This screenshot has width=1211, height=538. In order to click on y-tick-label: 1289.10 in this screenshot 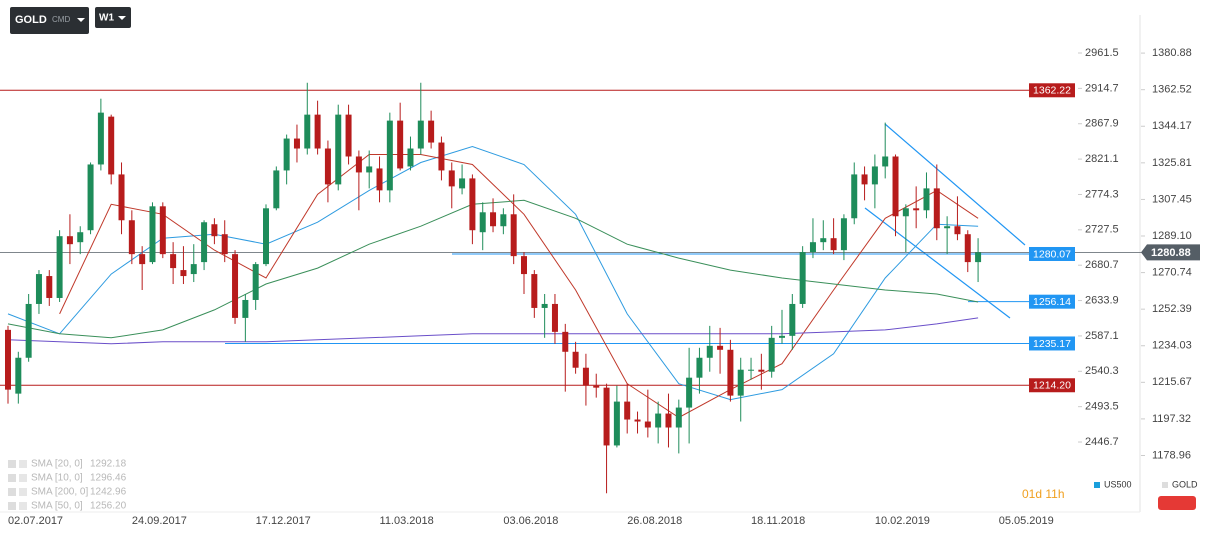, I will do `click(1172, 236)`.